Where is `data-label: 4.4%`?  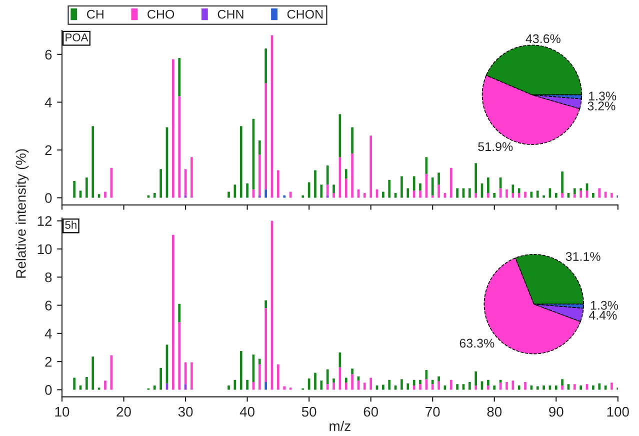 data-label: 4.4% is located at coordinates (602, 315).